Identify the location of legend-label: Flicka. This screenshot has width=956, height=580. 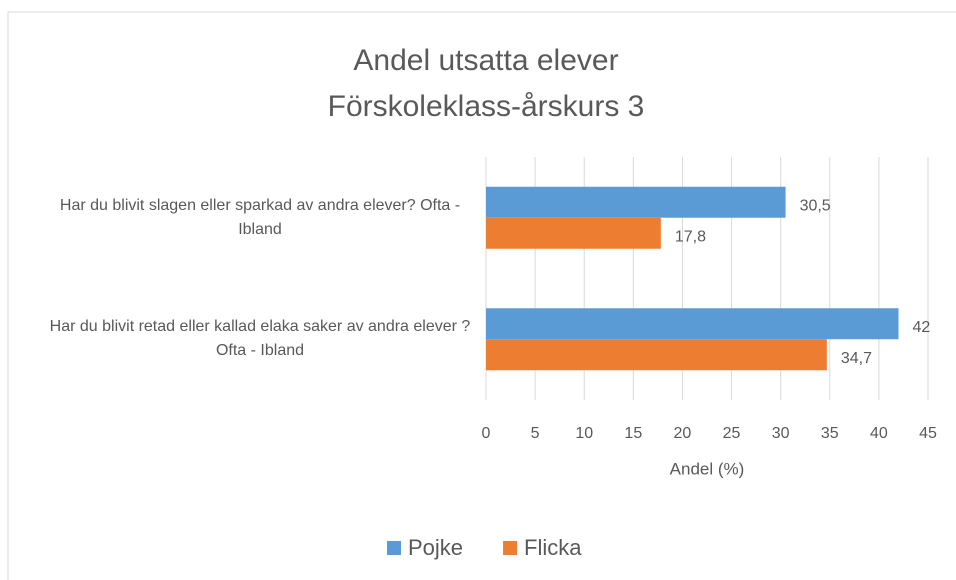
(553, 547).